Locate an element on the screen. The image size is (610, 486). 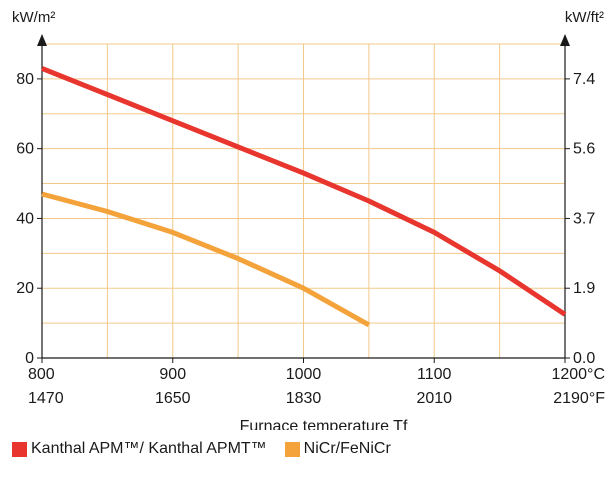
legend-label-nicr: NiCr/FeNiCr is located at coordinates (347, 448).